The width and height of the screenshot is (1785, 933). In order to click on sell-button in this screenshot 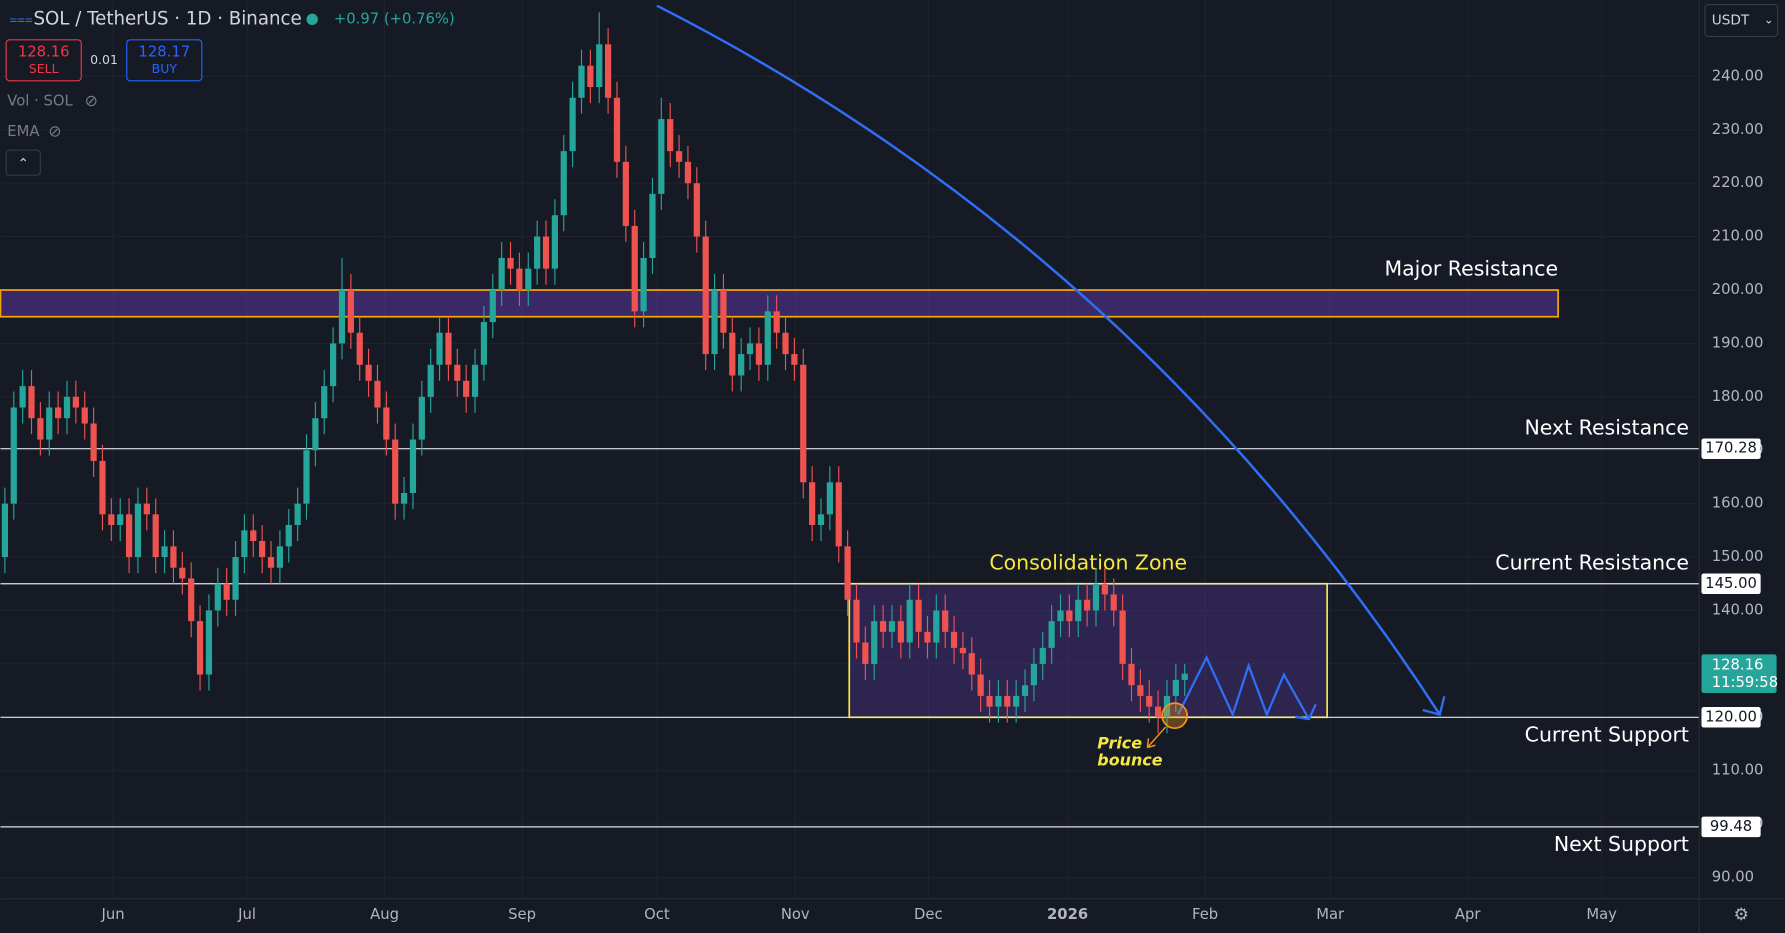, I will do `click(43, 60)`.